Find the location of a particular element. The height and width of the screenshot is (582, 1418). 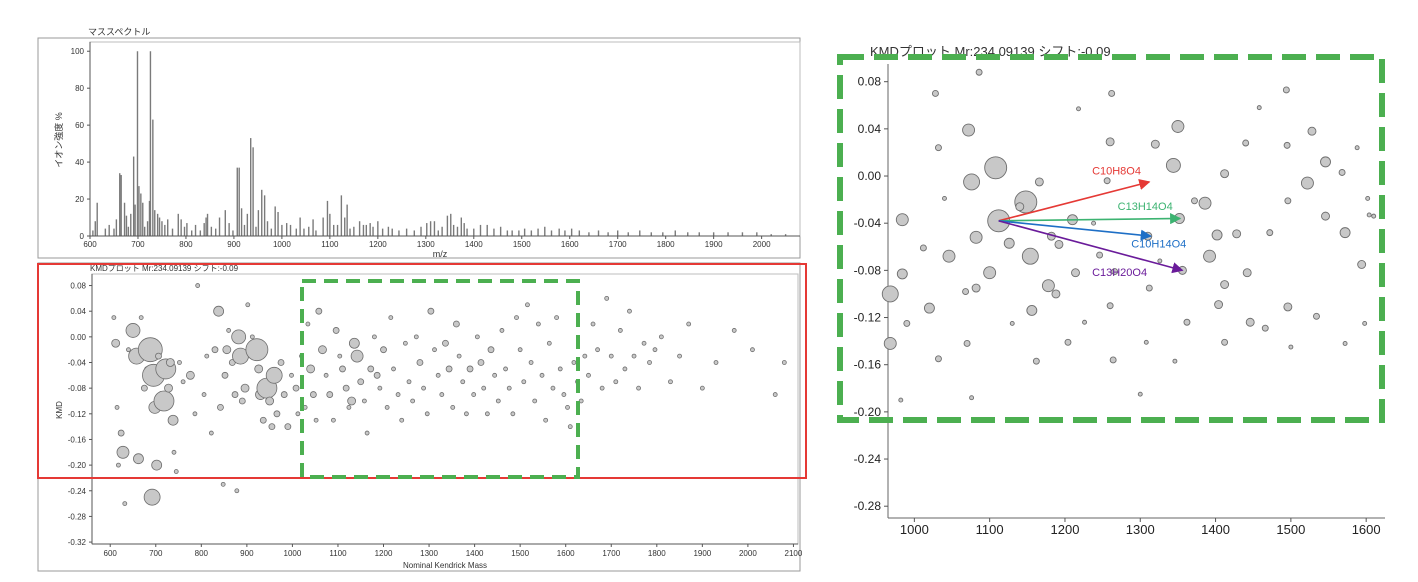

spectrum-y-tick-label: 80 is located at coordinates (79, 88).